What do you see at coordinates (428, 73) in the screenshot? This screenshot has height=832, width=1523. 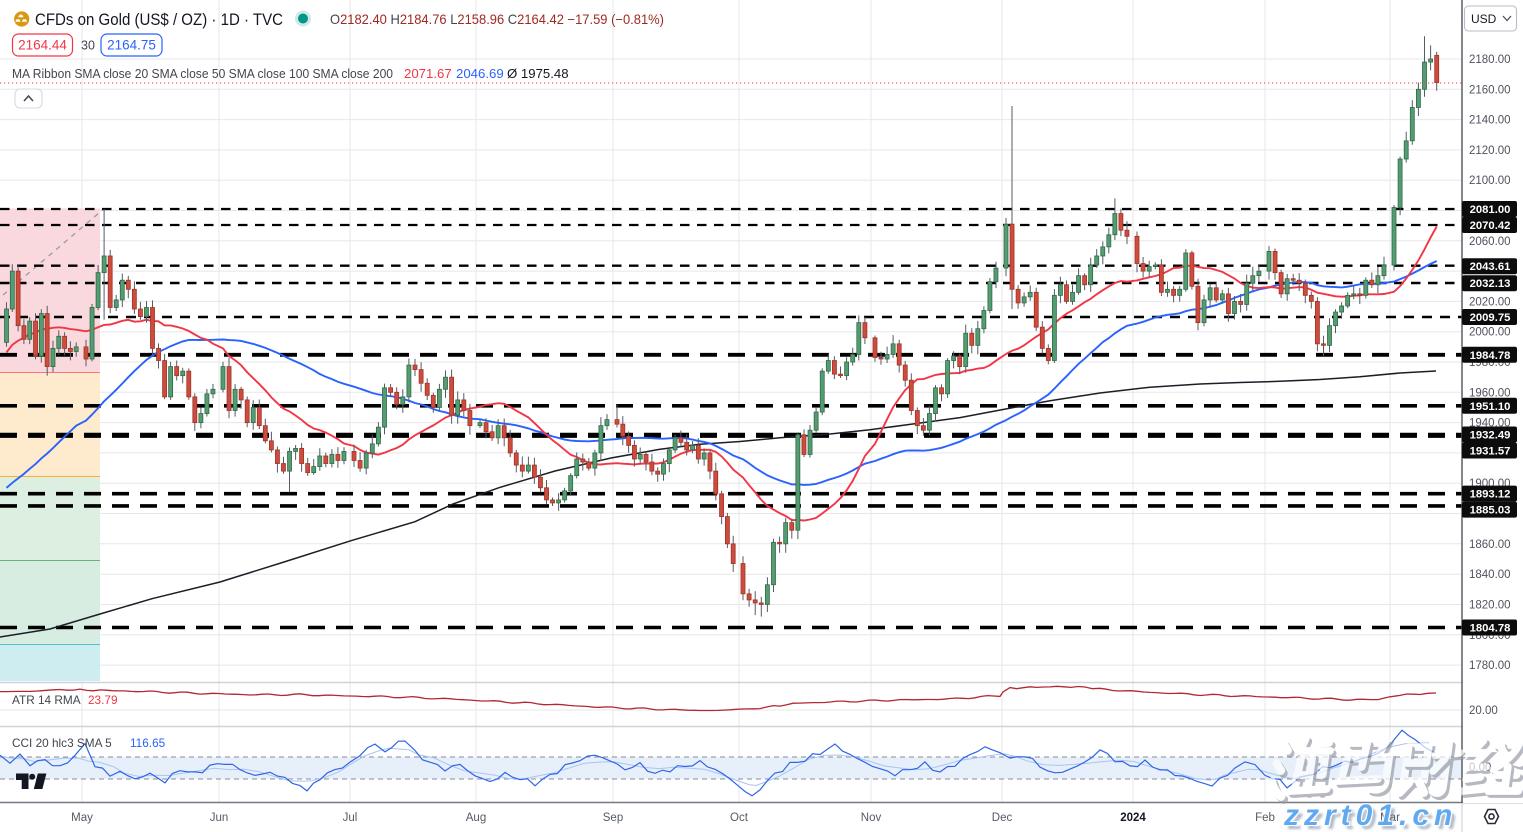 I see `svg-text: 2071.67` at bounding box center [428, 73].